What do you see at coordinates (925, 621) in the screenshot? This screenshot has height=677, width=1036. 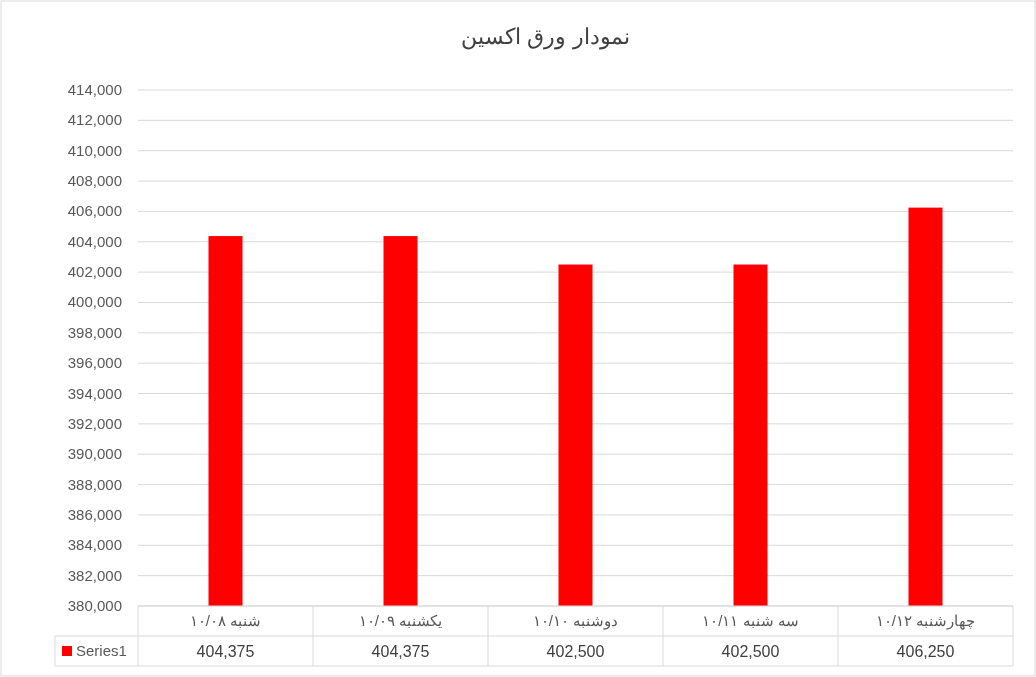 I see `x-tick-label: چهارشنبه ۱۰/۱۲` at bounding box center [925, 621].